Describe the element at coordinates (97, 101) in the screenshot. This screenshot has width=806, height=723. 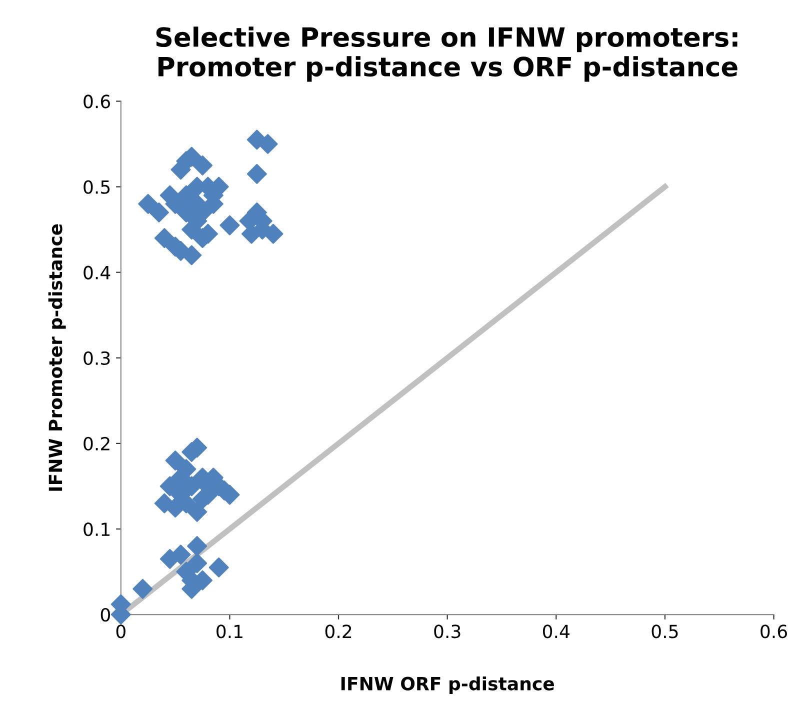
I see `y-tick-label: 0.6` at that location.